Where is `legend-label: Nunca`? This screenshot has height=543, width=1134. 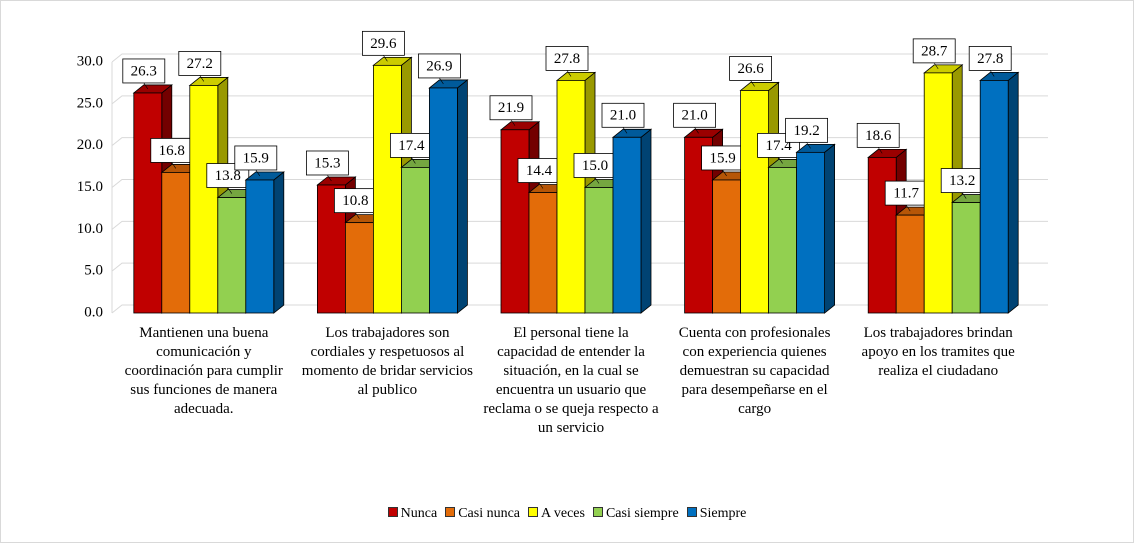
legend-label: Nunca is located at coordinates (419, 513).